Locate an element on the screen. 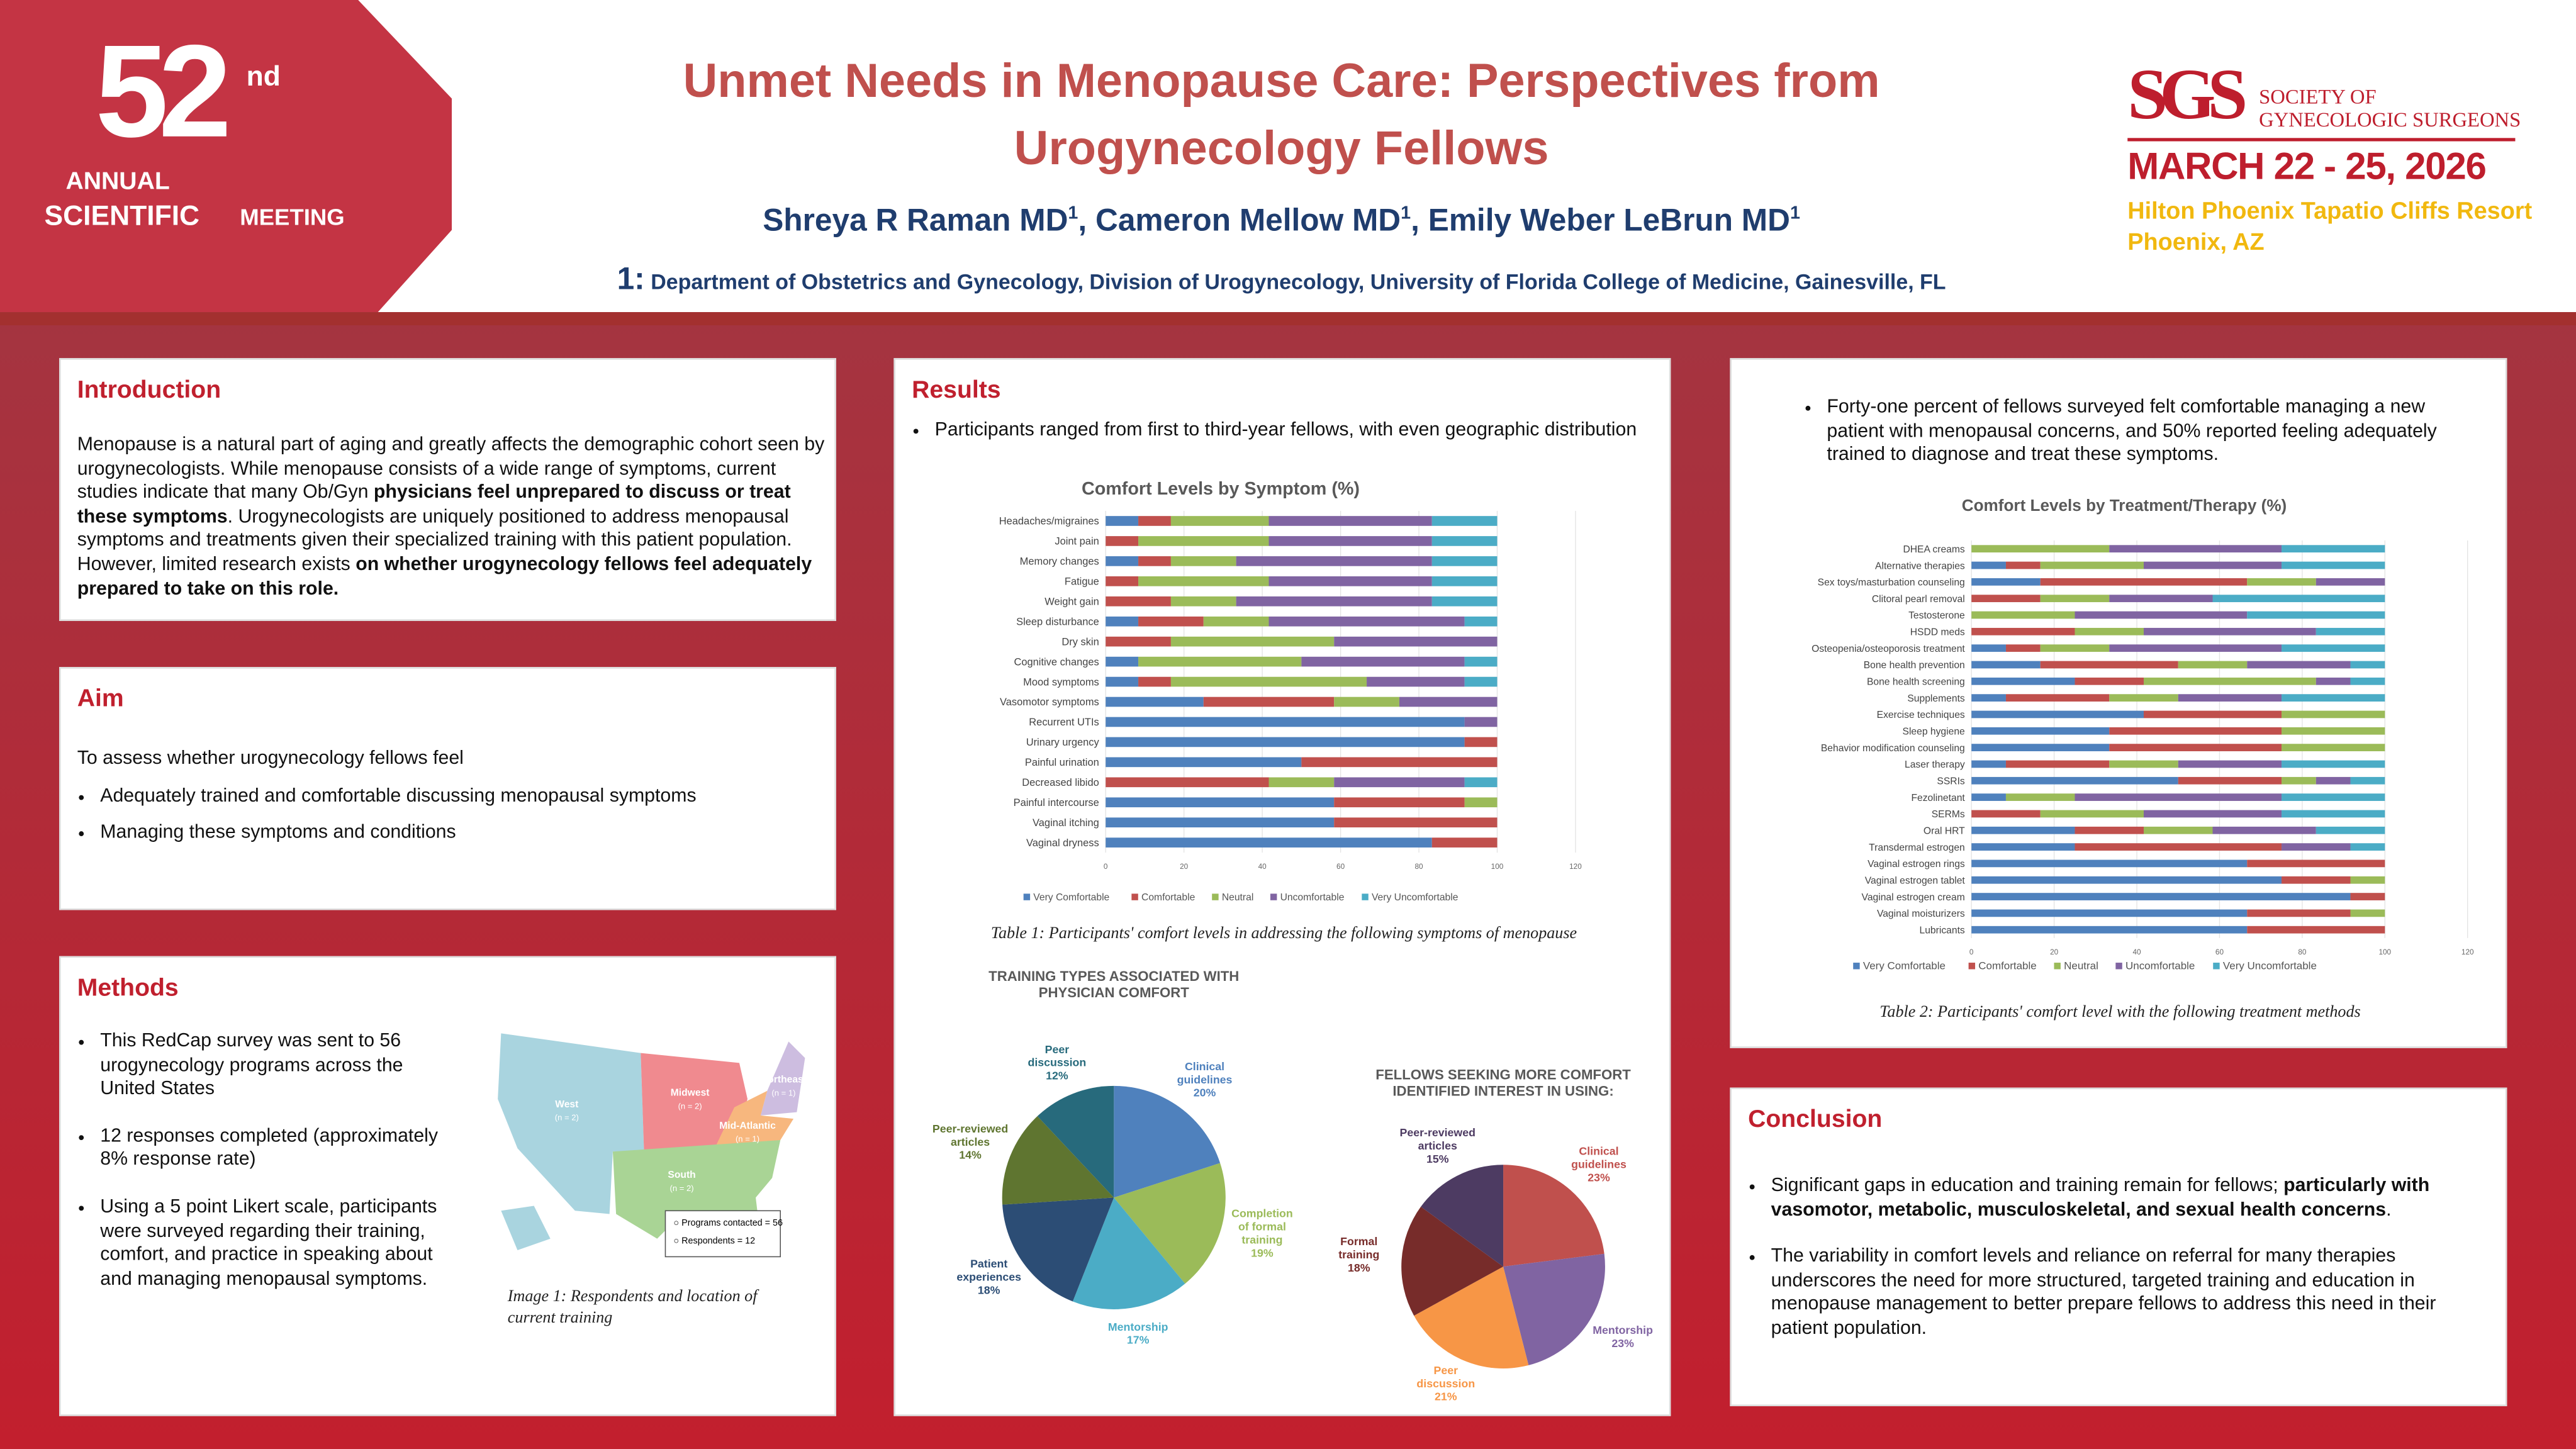 The height and width of the screenshot is (1449, 2576). legend-label: Very Uncomfortable is located at coordinates (2270, 965).